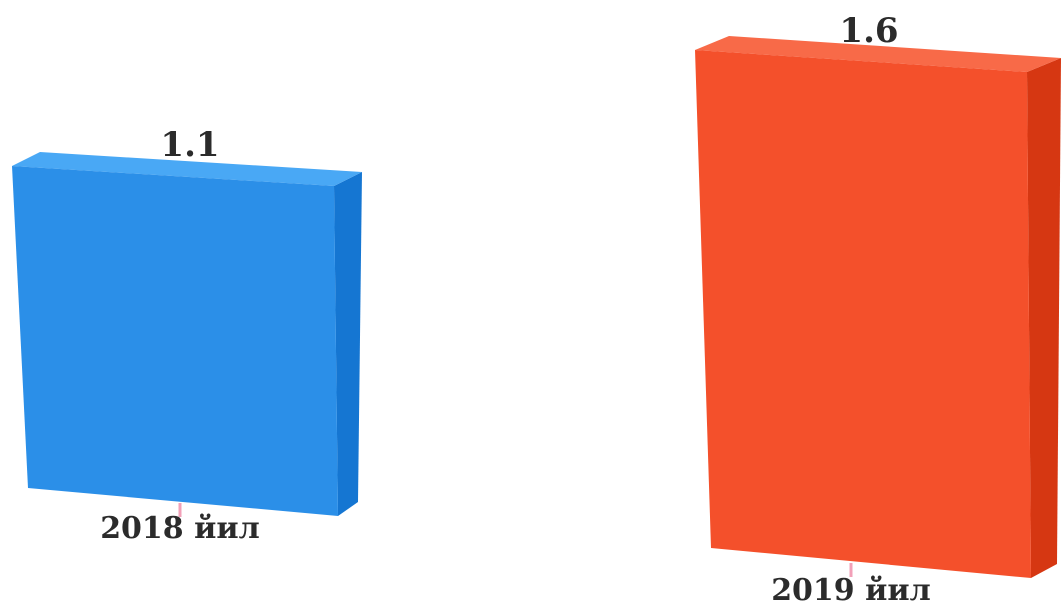  I want to click on data-label: 1.6, so click(868, 31).